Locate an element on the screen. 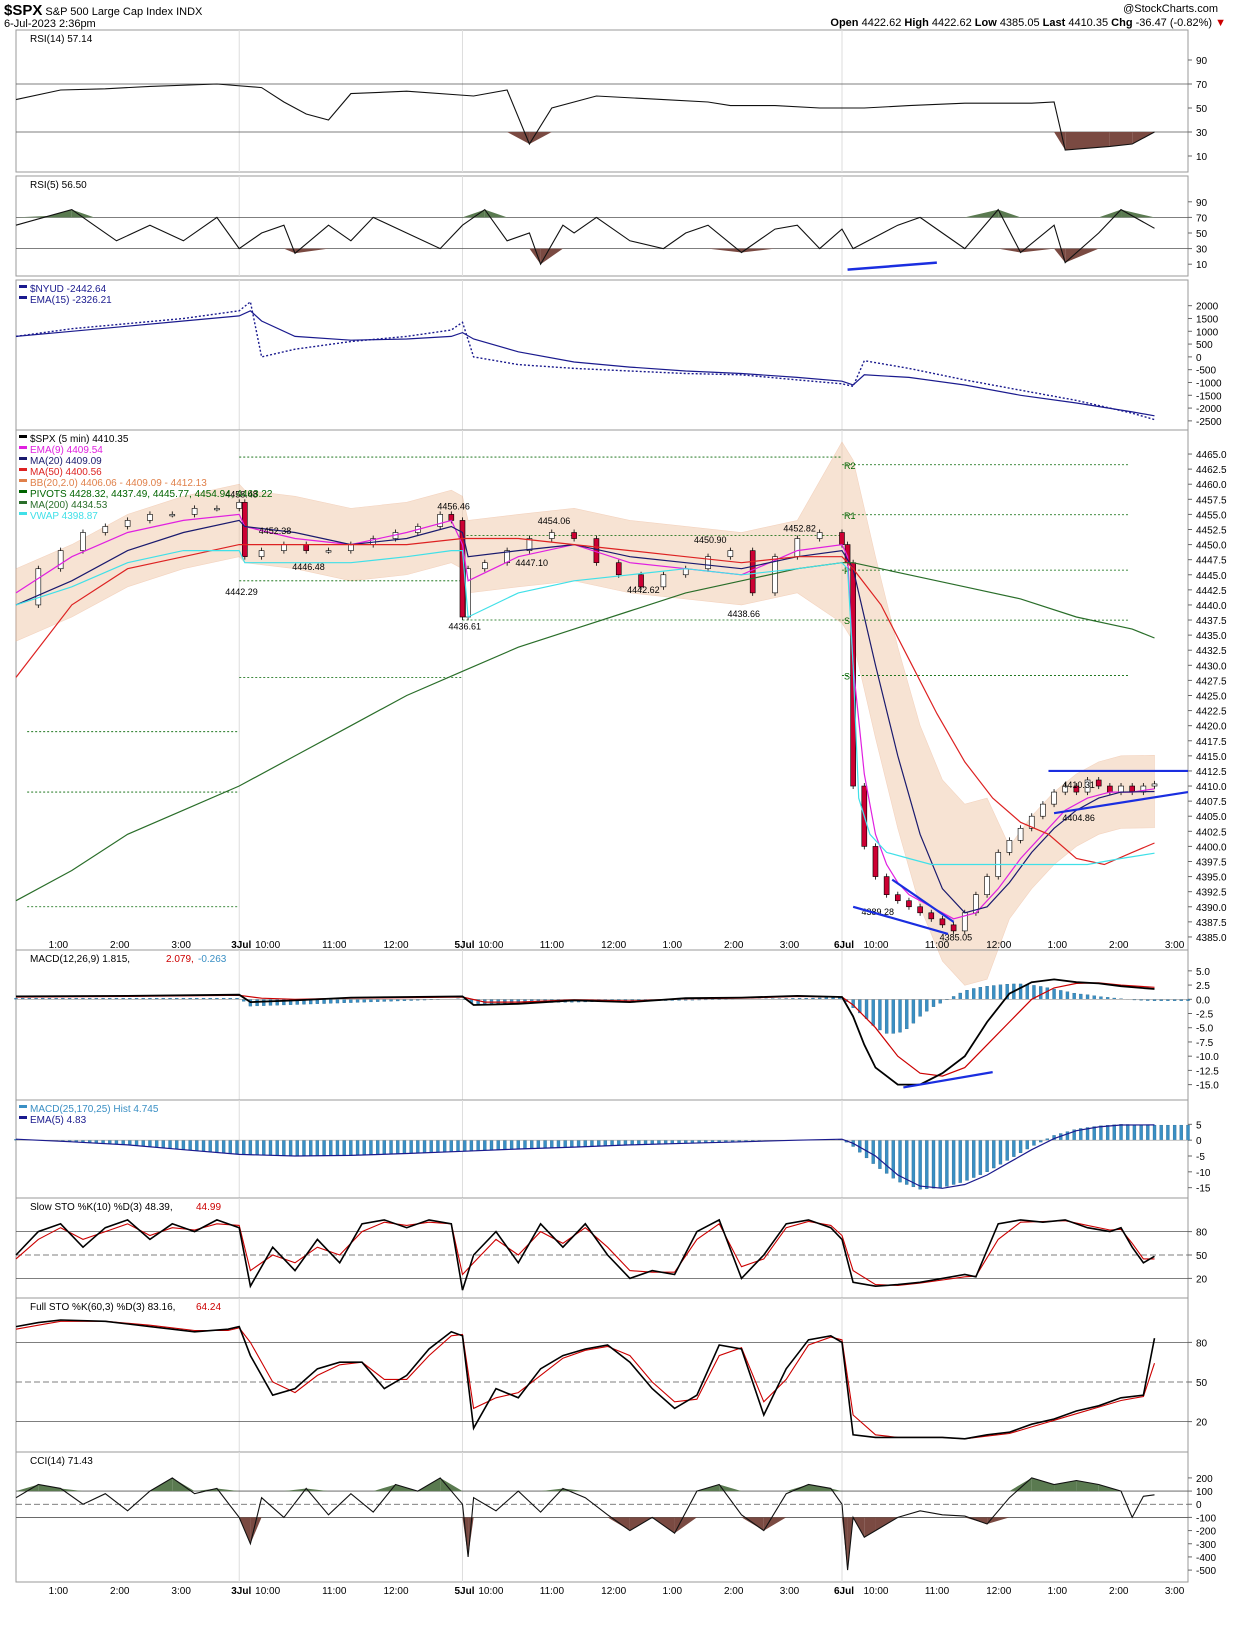 Image resolution: width=1240 pixels, height=1638 pixels. cci-frame is located at coordinates (602, 1517).